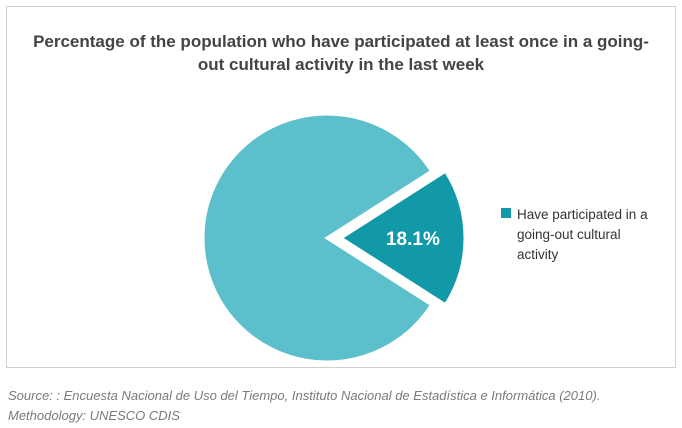  Describe the element at coordinates (506, 213) in the screenshot. I see `legend-swatch` at that location.